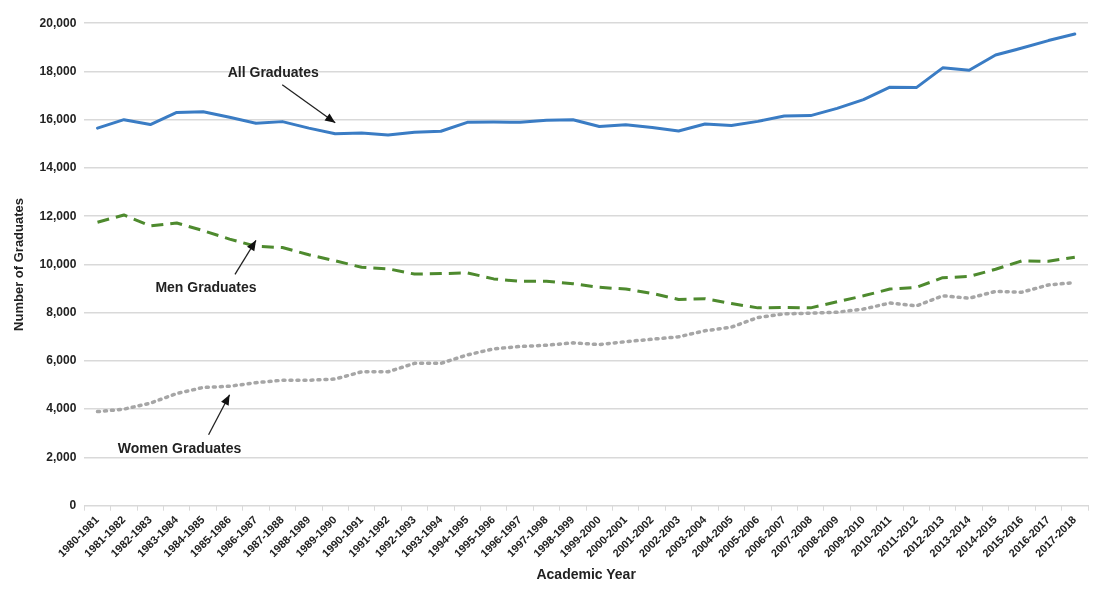 The image size is (1102, 596). Describe the element at coordinates (58, 119) in the screenshot. I see `y-tick-label: 16,000` at that location.